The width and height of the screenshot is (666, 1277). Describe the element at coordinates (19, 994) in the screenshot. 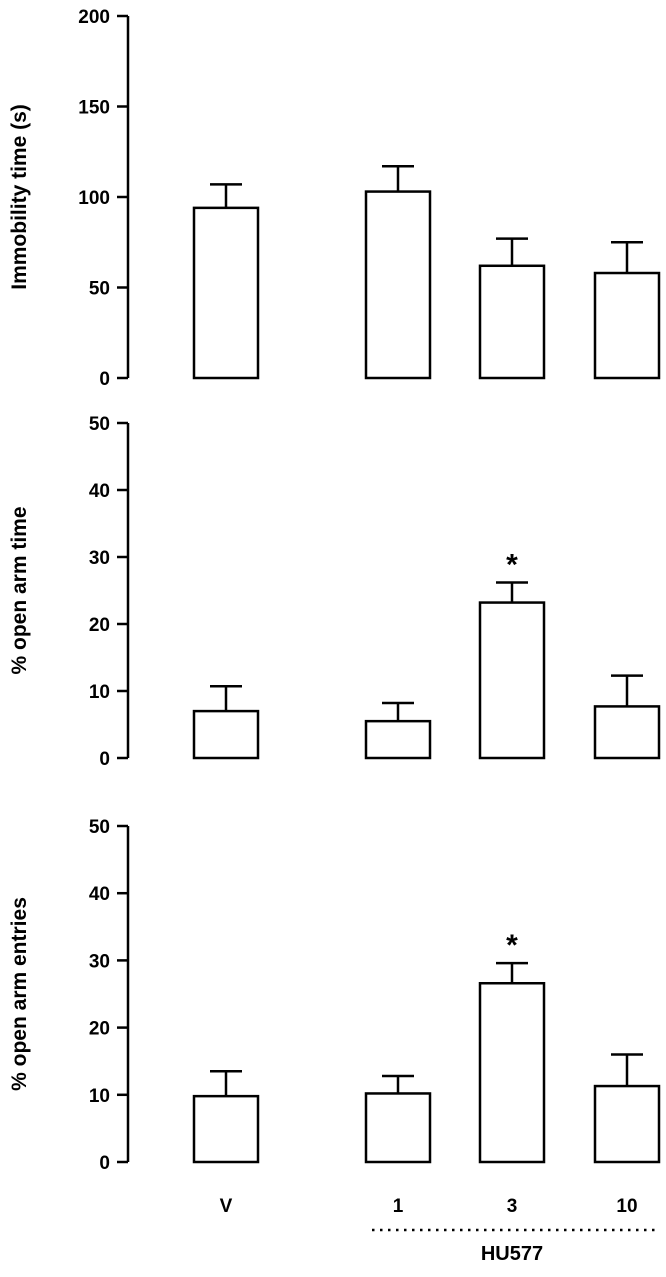

I see `y-axis-label: % open arm entries` at that location.